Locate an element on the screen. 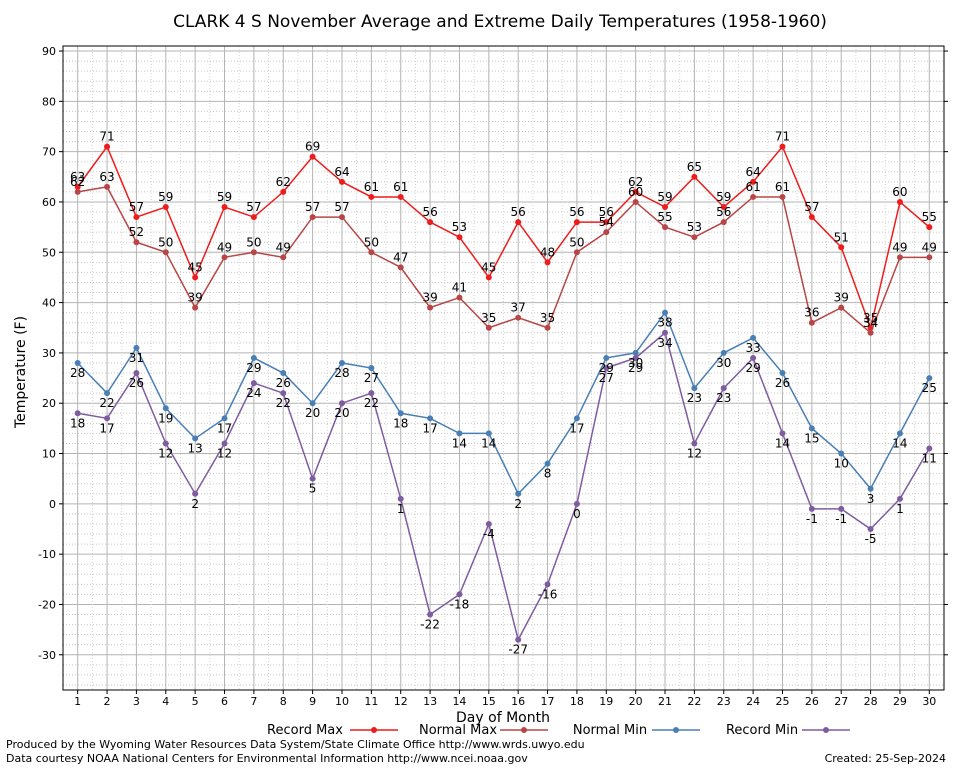 The width and height of the screenshot is (954, 768). legend-label-record-max: Record Max is located at coordinates (305, 730).